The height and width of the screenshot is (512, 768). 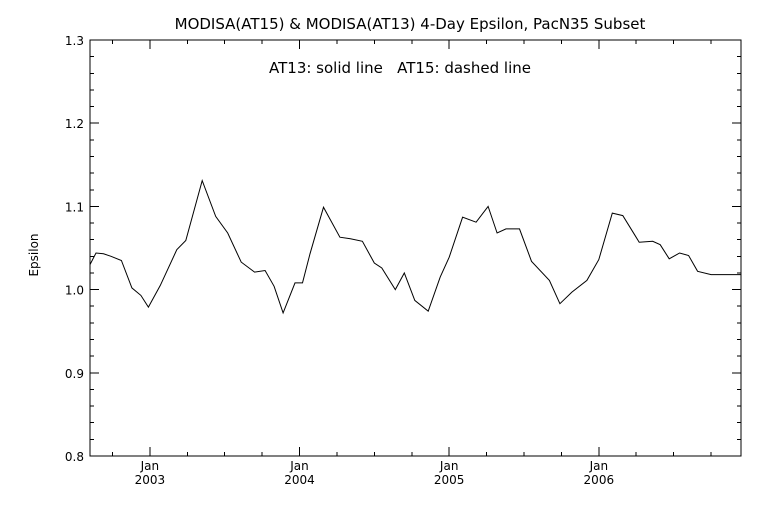 I want to click on y-axis-label: Epsilon, so click(x=34, y=254).